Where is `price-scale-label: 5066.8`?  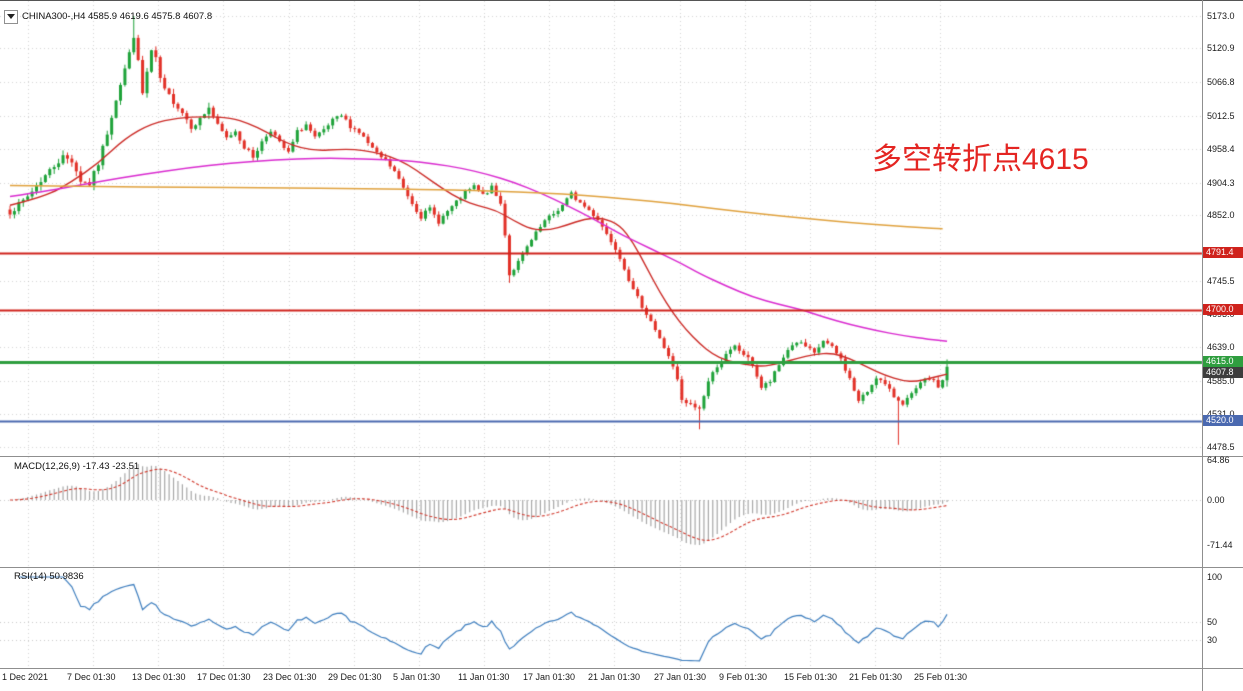 price-scale-label: 5066.8 is located at coordinates (1221, 82).